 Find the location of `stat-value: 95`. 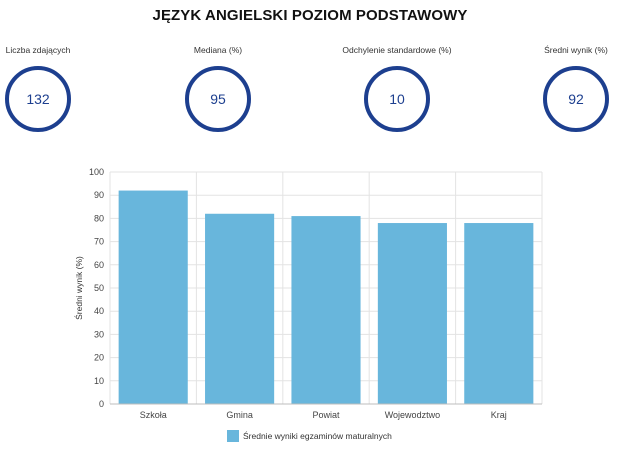

stat-value: 95 is located at coordinates (218, 99).